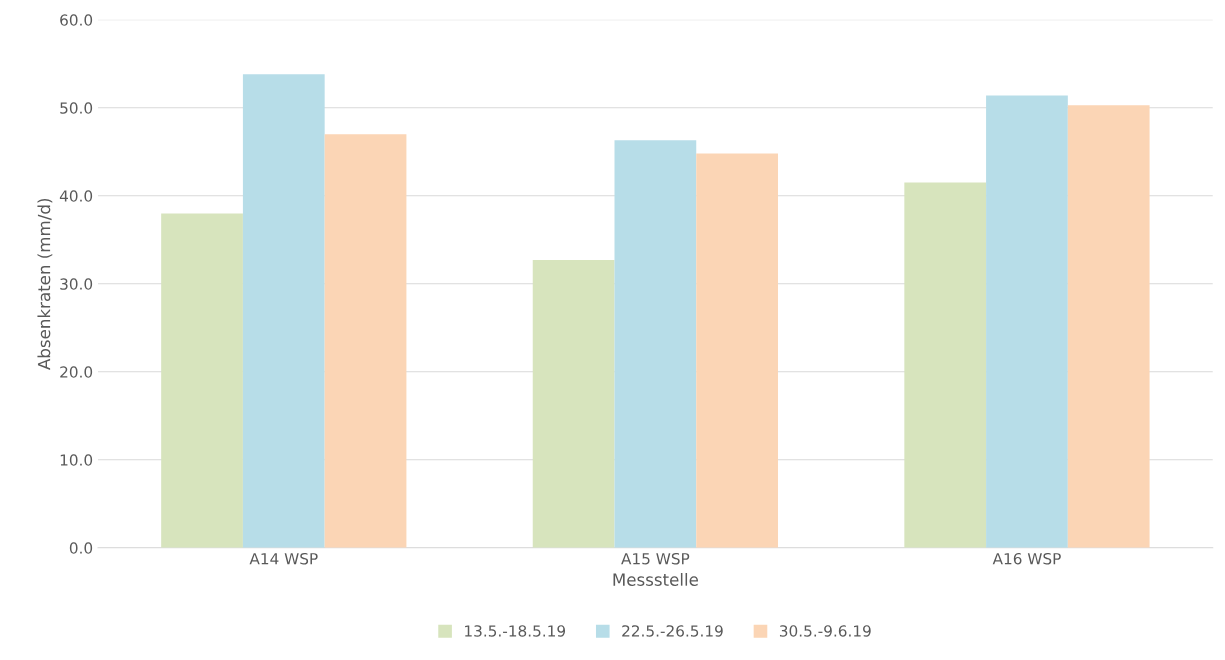 This screenshot has height=660, width=1225. I want to click on legend-label: 22.5.-26.5.19, so click(672, 631).